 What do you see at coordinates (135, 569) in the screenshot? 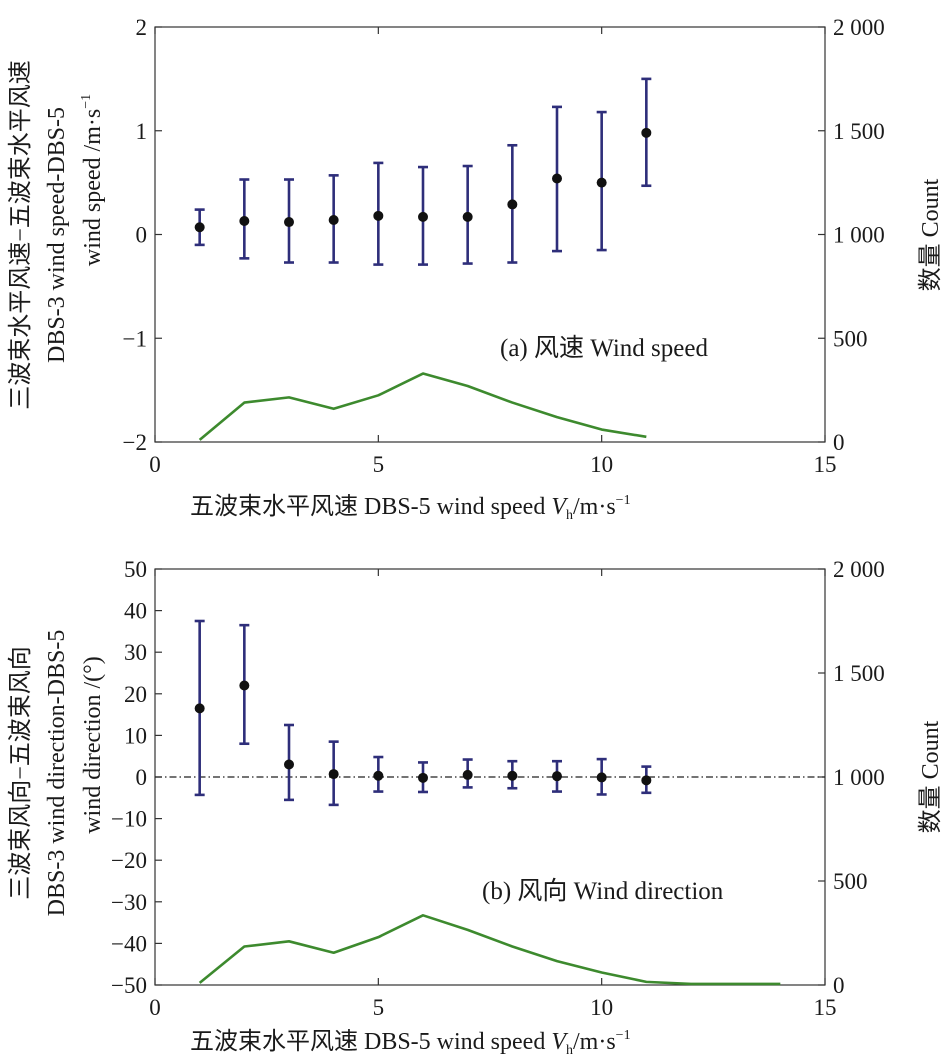
I see `y-tick-label: 50` at bounding box center [135, 569].